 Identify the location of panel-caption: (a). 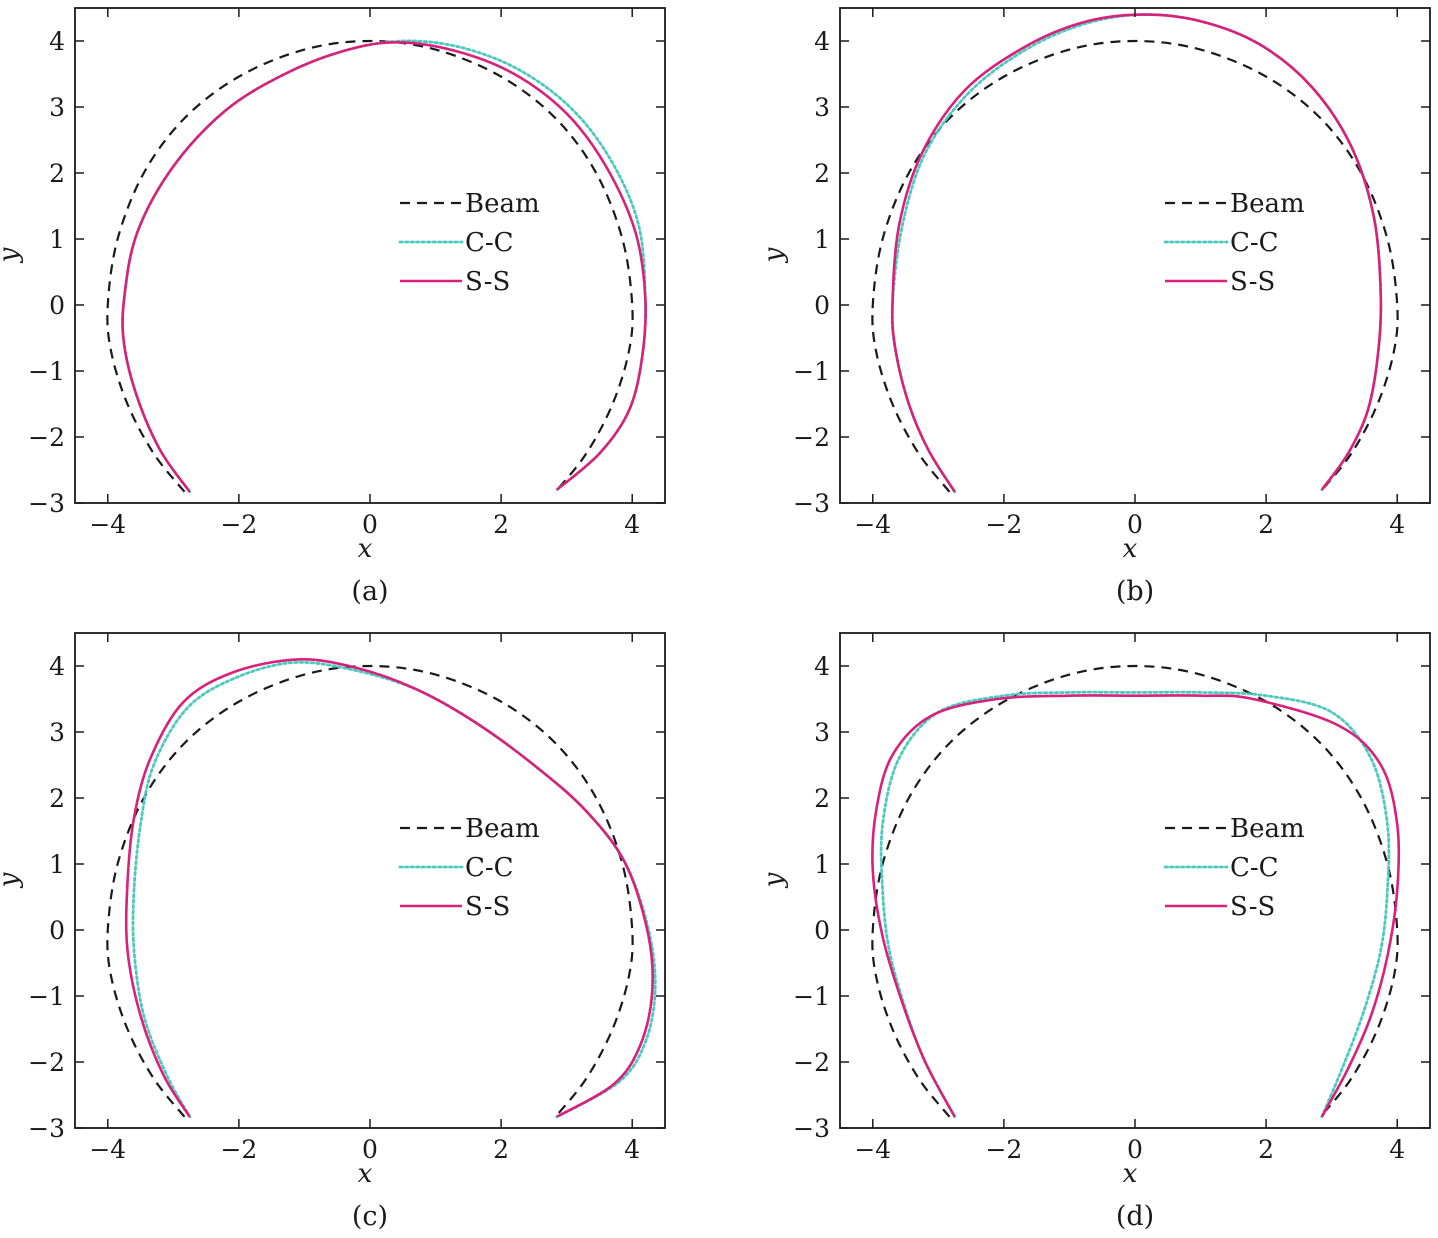
(369, 591).